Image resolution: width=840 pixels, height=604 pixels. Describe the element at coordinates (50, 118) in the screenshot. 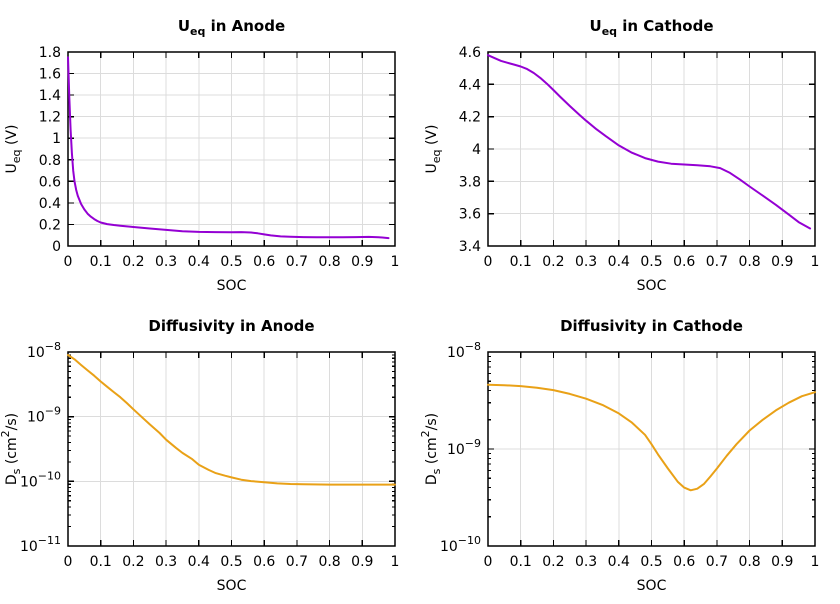

I see `svg-text: 1.2` at that location.